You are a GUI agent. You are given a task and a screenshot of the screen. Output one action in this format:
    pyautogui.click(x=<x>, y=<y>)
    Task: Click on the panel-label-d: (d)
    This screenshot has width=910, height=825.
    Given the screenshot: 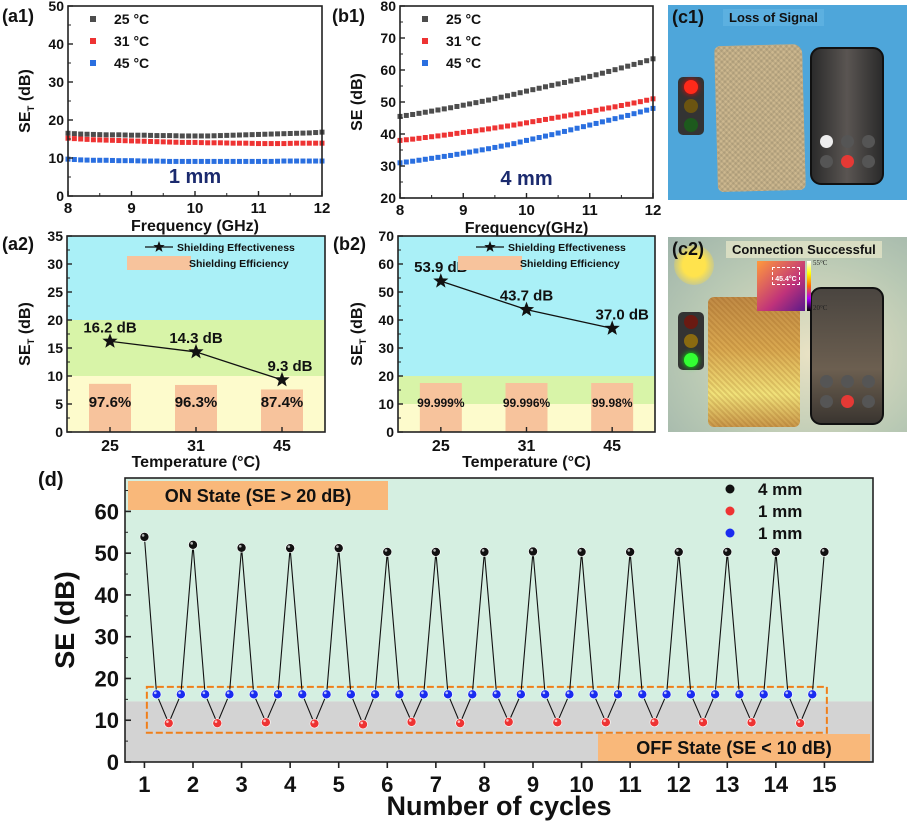 What is the action you would take?
    pyautogui.click(x=51, y=480)
    